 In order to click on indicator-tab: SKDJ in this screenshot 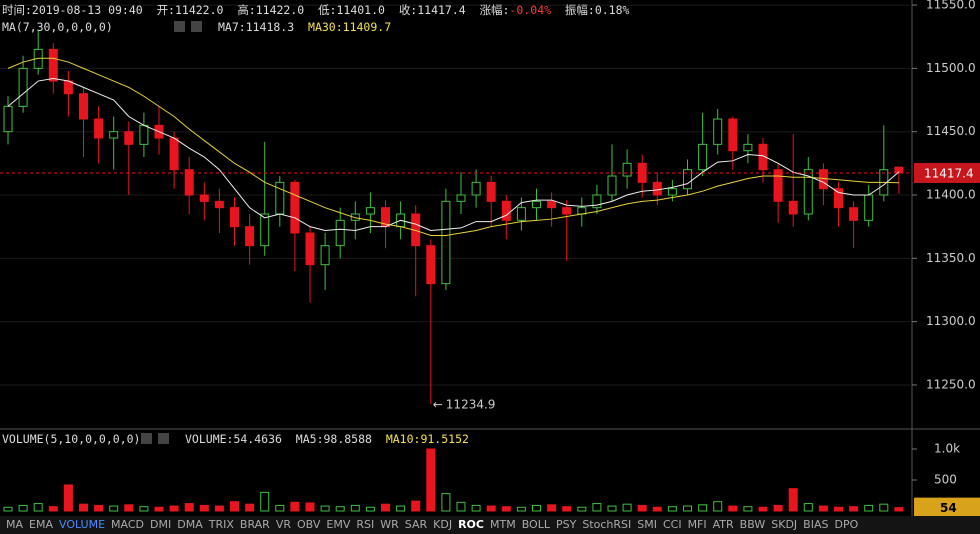, I will do `click(784, 524)`.